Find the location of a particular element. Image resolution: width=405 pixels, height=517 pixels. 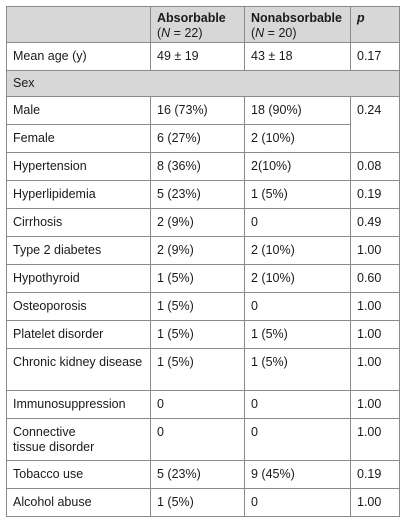

cell-p: 0.17 is located at coordinates (375, 56).